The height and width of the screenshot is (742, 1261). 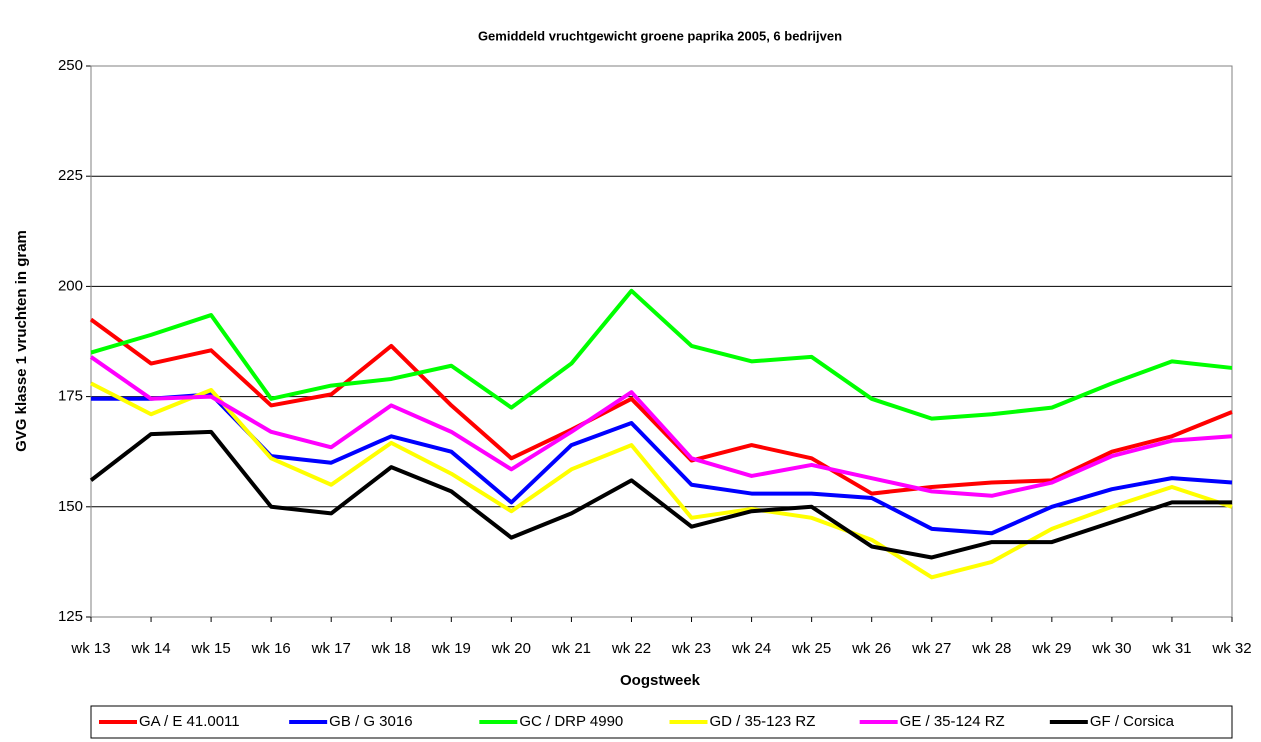 What do you see at coordinates (1051, 648) in the screenshot?
I see `x-tick-label: wk 29` at bounding box center [1051, 648].